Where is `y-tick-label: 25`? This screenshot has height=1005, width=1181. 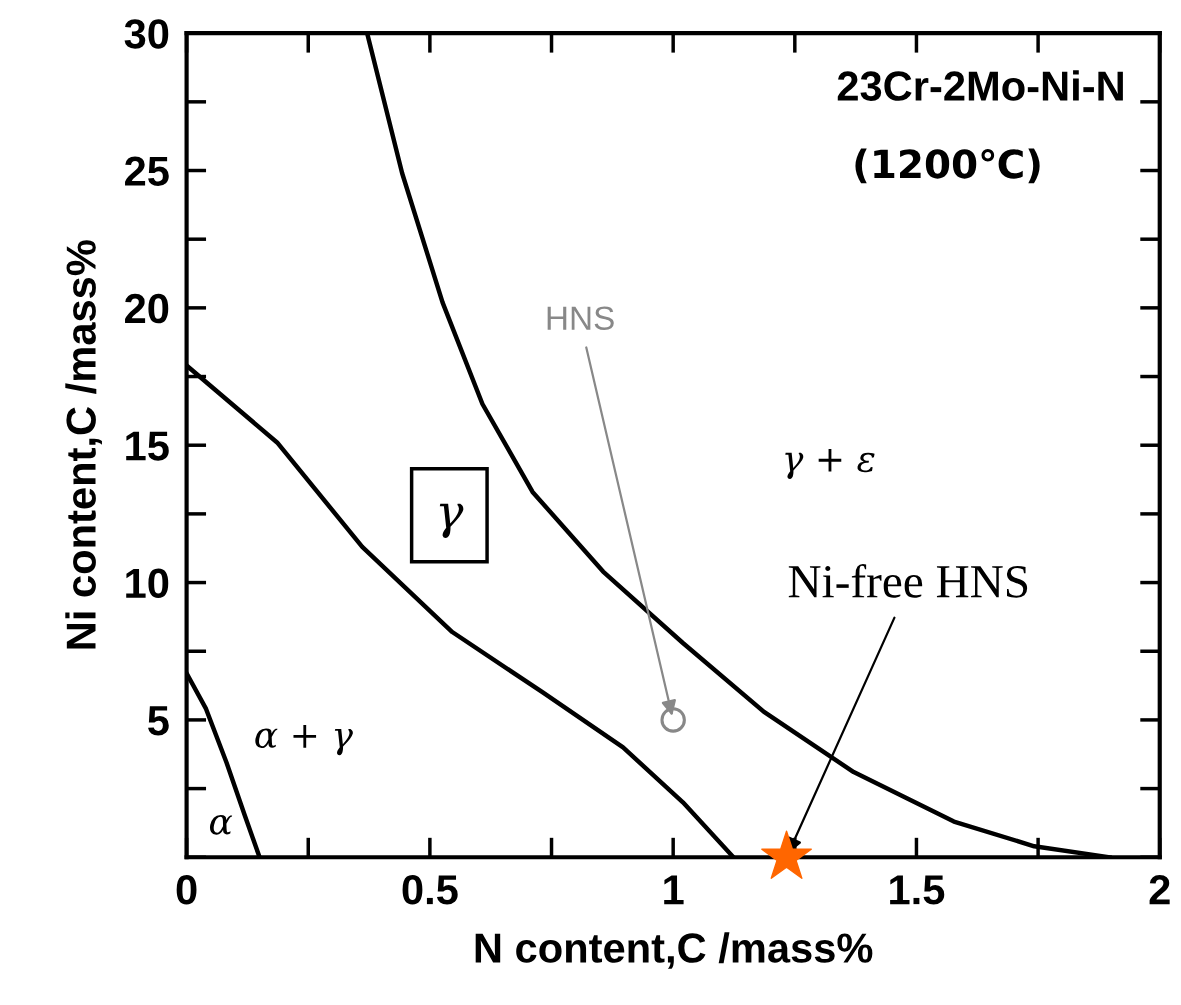 y-tick-label: 25 is located at coordinates (147, 171).